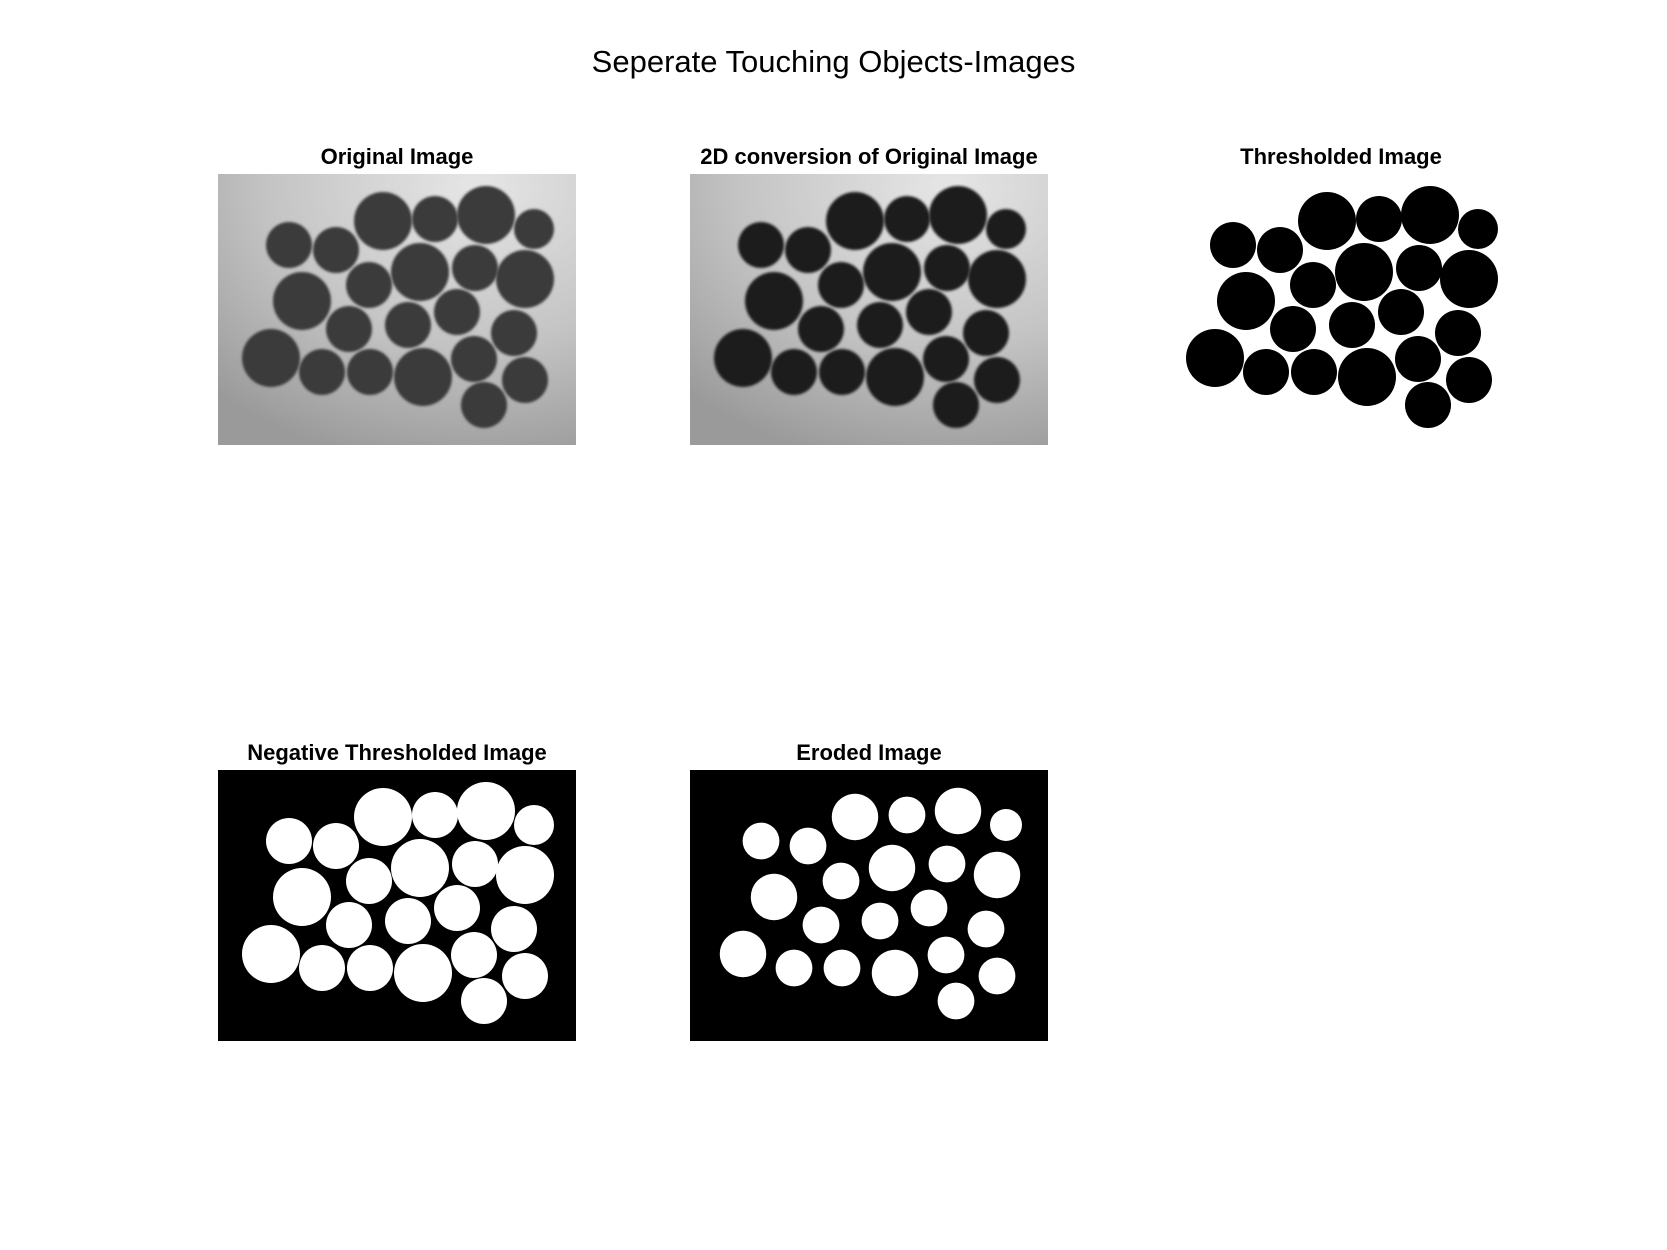 This screenshot has height=1250, width=1667. I want to click on thresholded-image, so click(1341, 309).